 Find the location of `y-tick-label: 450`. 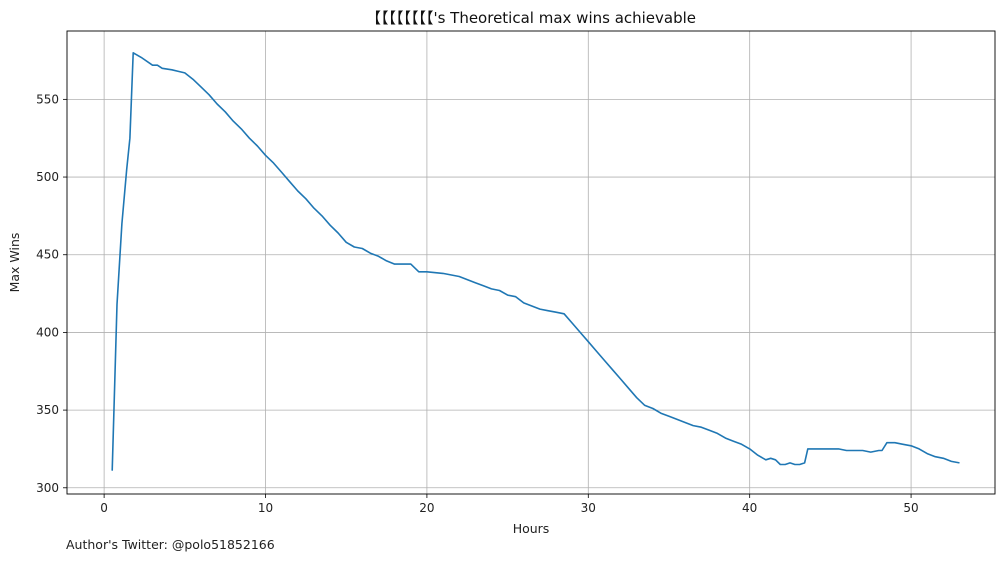

y-tick-label: 450 is located at coordinates (47, 255).